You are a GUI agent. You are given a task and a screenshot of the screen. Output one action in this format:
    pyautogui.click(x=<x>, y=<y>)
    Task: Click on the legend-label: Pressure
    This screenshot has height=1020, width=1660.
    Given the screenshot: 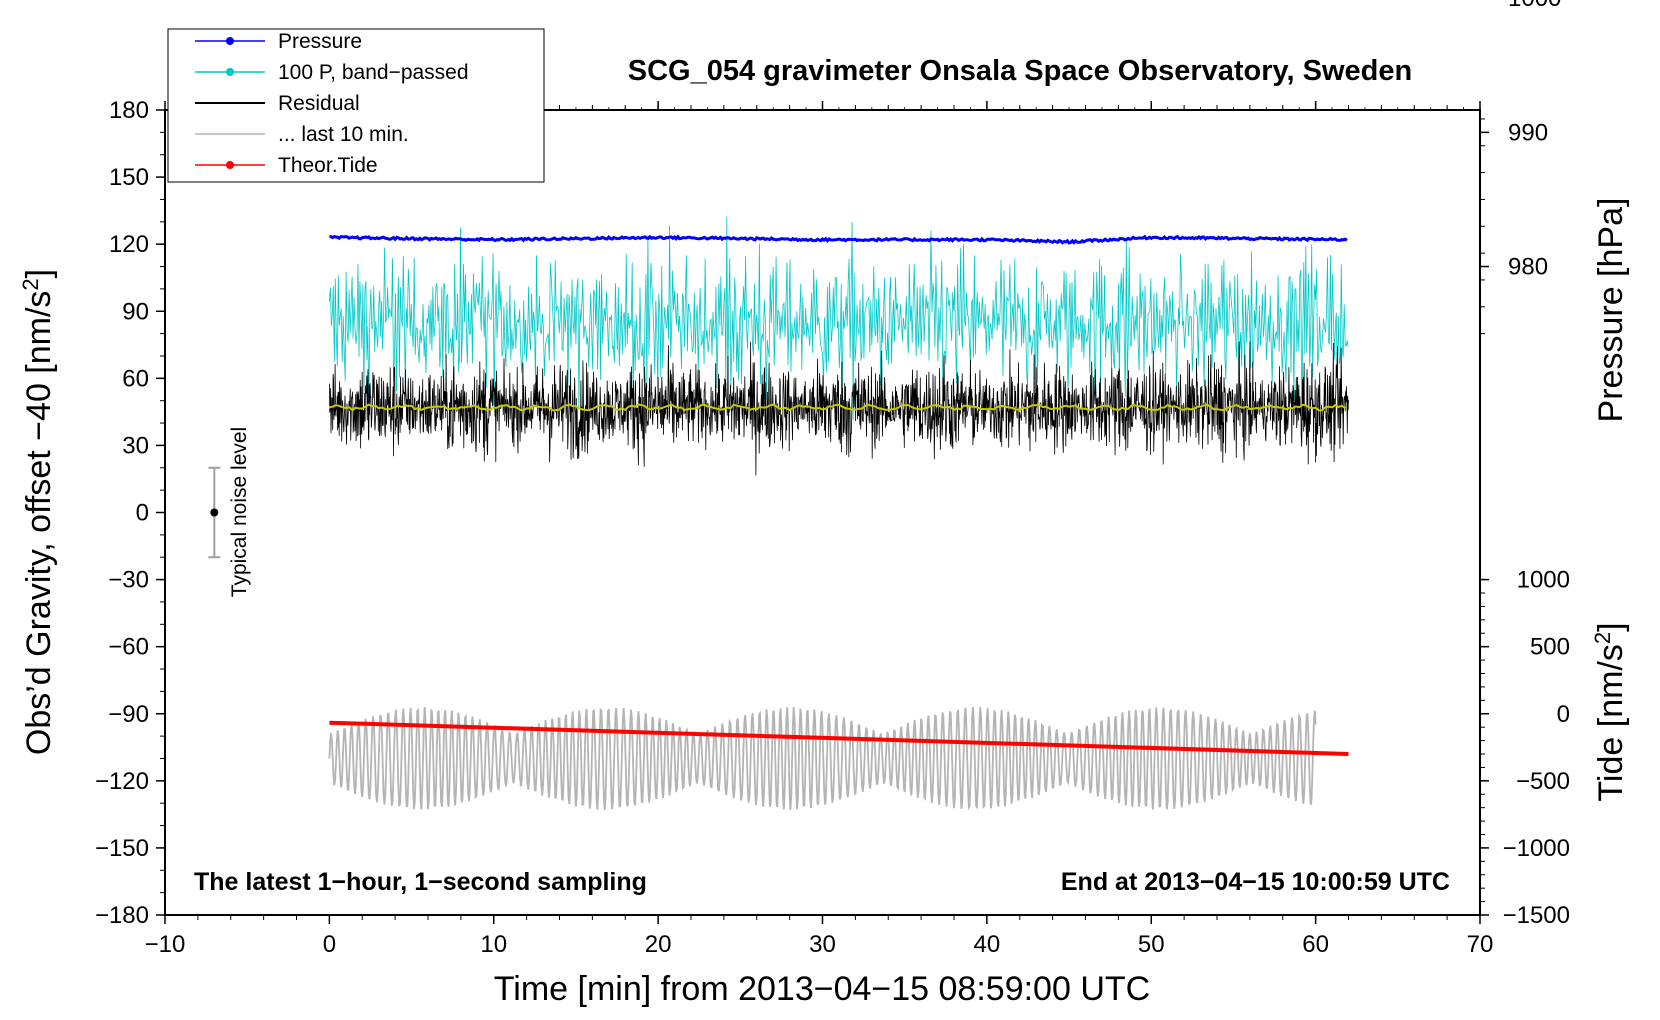 What is the action you would take?
    pyautogui.click(x=320, y=41)
    